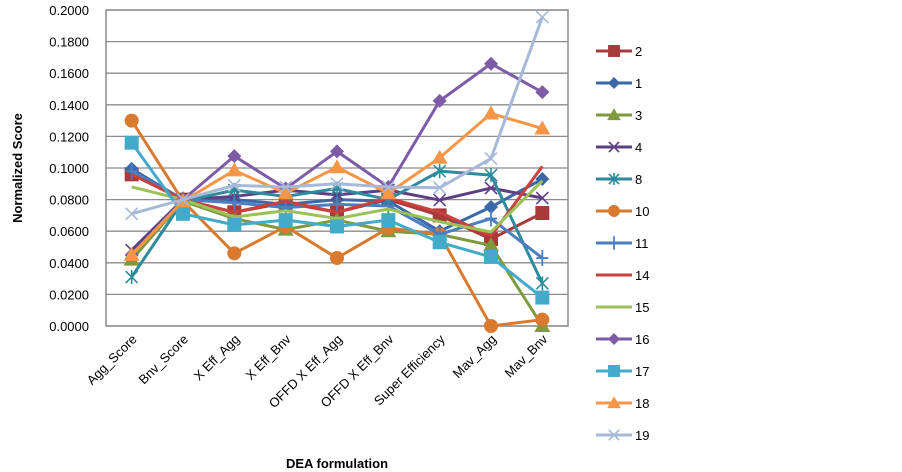 This screenshot has height=472, width=902. What do you see at coordinates (474, 356) in the screenshot?
I see `x-tick-label: Mav_Agg` at bounding box center [474, 356].